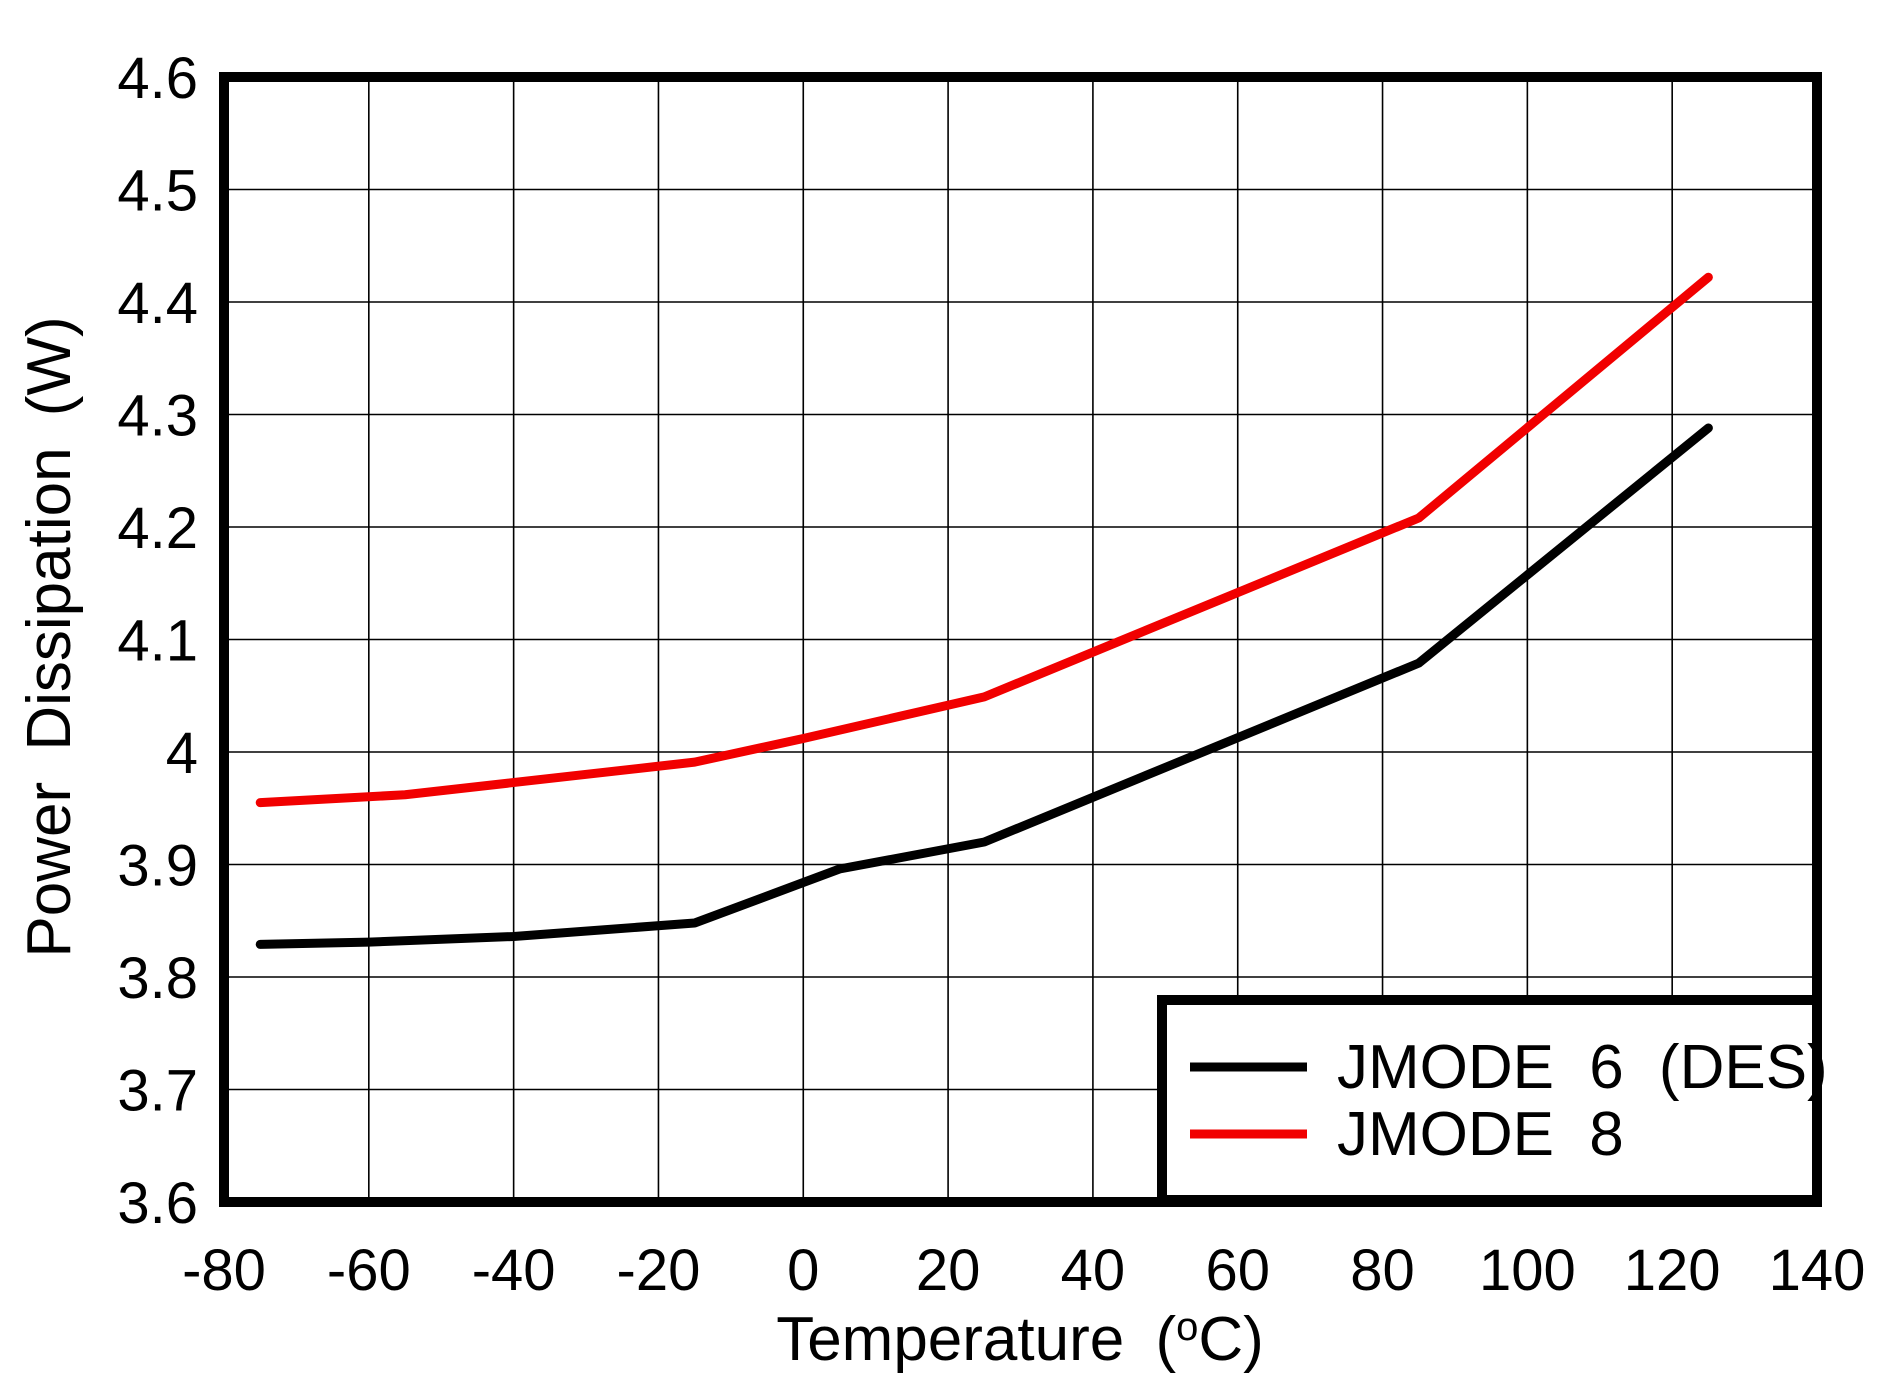 The height and width of the screenshot is (1382, 1899). Describe the element at coordinates (182, 753) in the screenshot. I see `y-tick-label: 4` at that location.